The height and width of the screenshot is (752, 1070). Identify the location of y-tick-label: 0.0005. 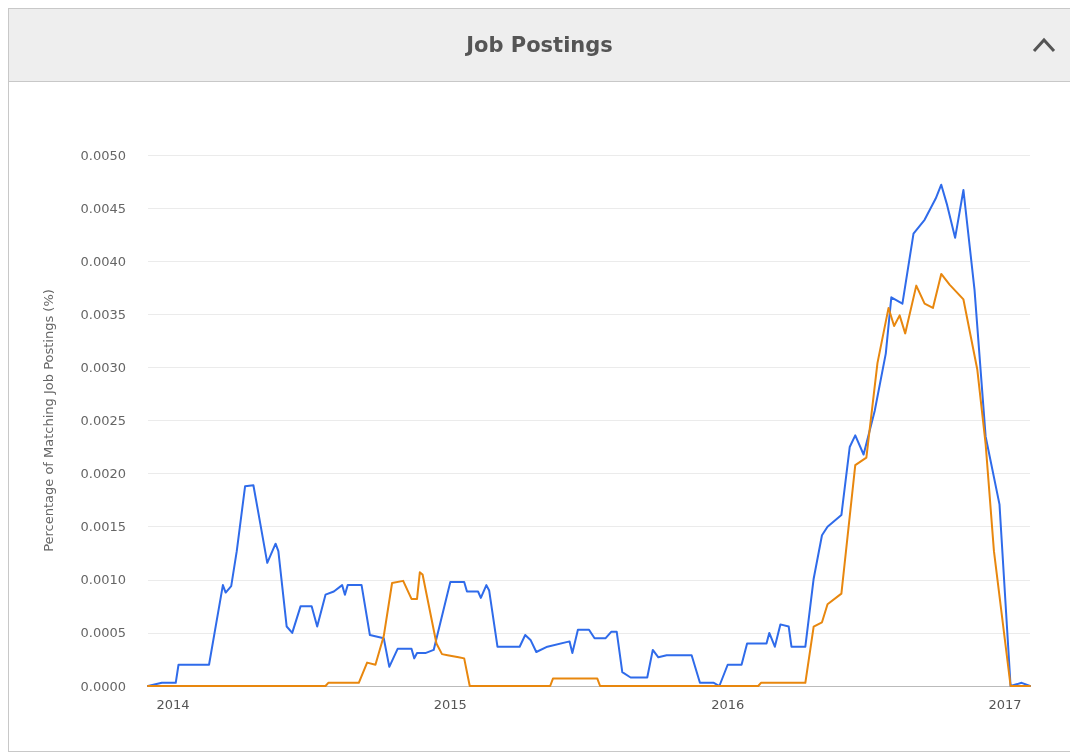
(103, 633).